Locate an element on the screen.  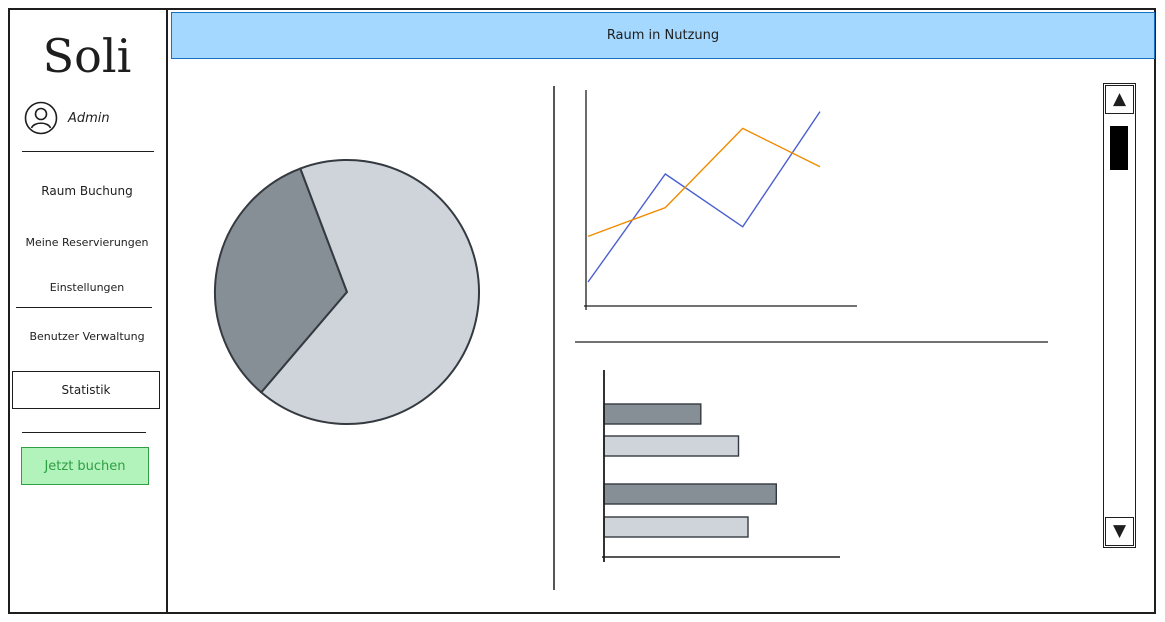
scrollbar-thumb is located at coordinates (1119, 148).